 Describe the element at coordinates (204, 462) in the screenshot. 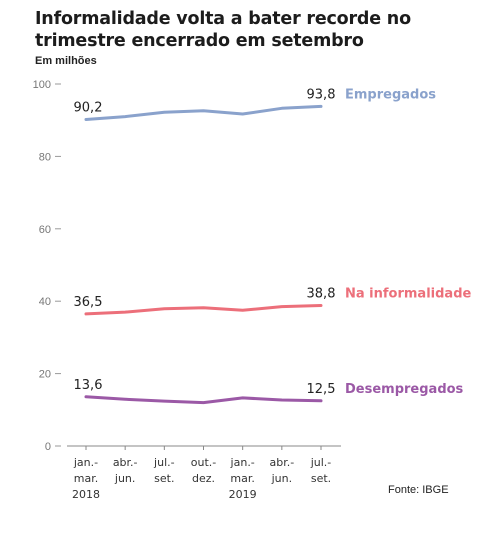

I see `x-tick-label: out.-` at that location.